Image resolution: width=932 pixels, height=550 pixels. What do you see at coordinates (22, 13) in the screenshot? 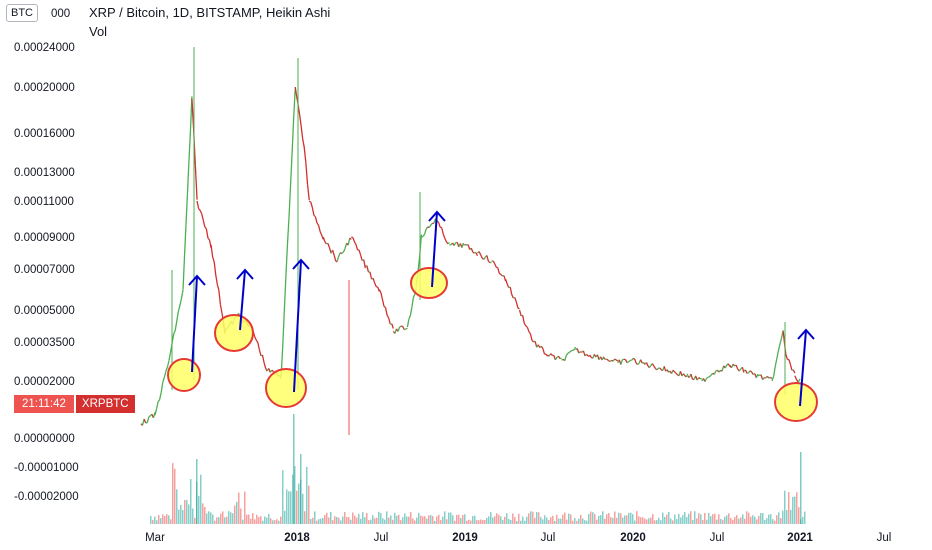
I see `currency-badge: BTC` at bounding box center [22, 13].